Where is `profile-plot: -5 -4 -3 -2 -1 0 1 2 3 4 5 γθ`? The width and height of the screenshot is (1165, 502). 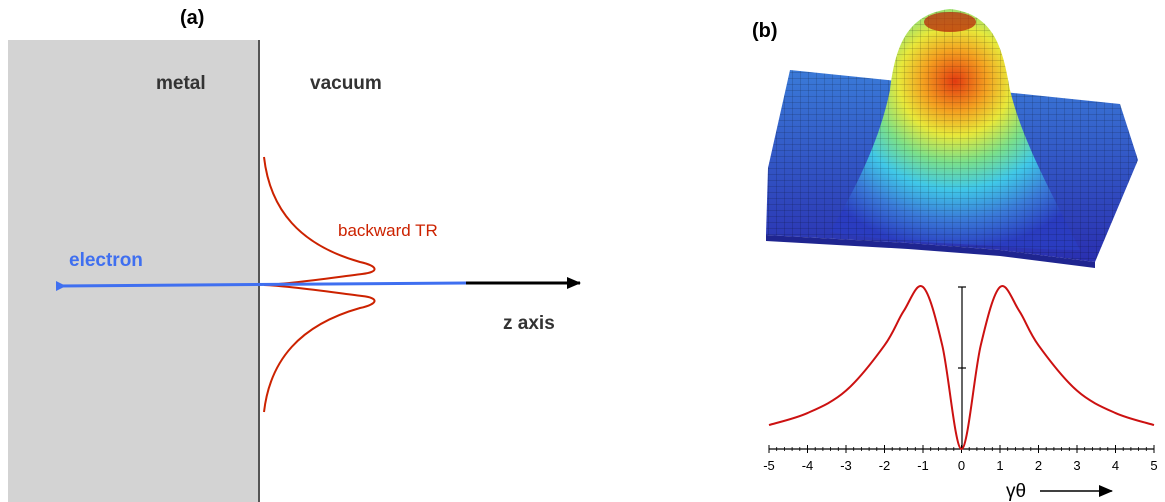 profile-plot: -5 -4 -3 -2 -1 0 1 2 3 4 5 γθ is located at coordinates (960, 393).